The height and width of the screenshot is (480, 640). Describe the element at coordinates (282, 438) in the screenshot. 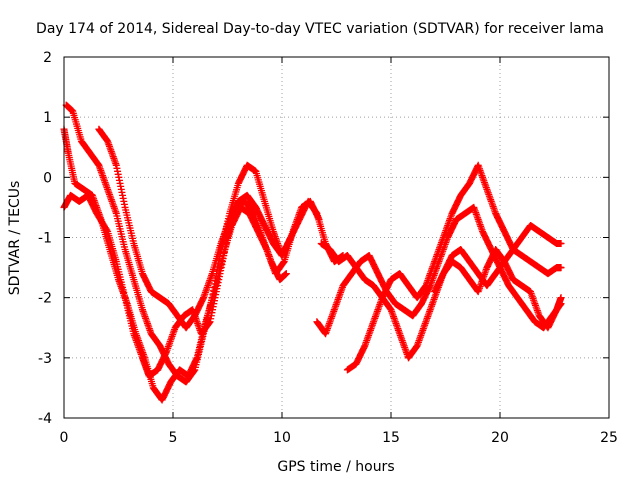

I see `x-tick-label: 10` at that location.